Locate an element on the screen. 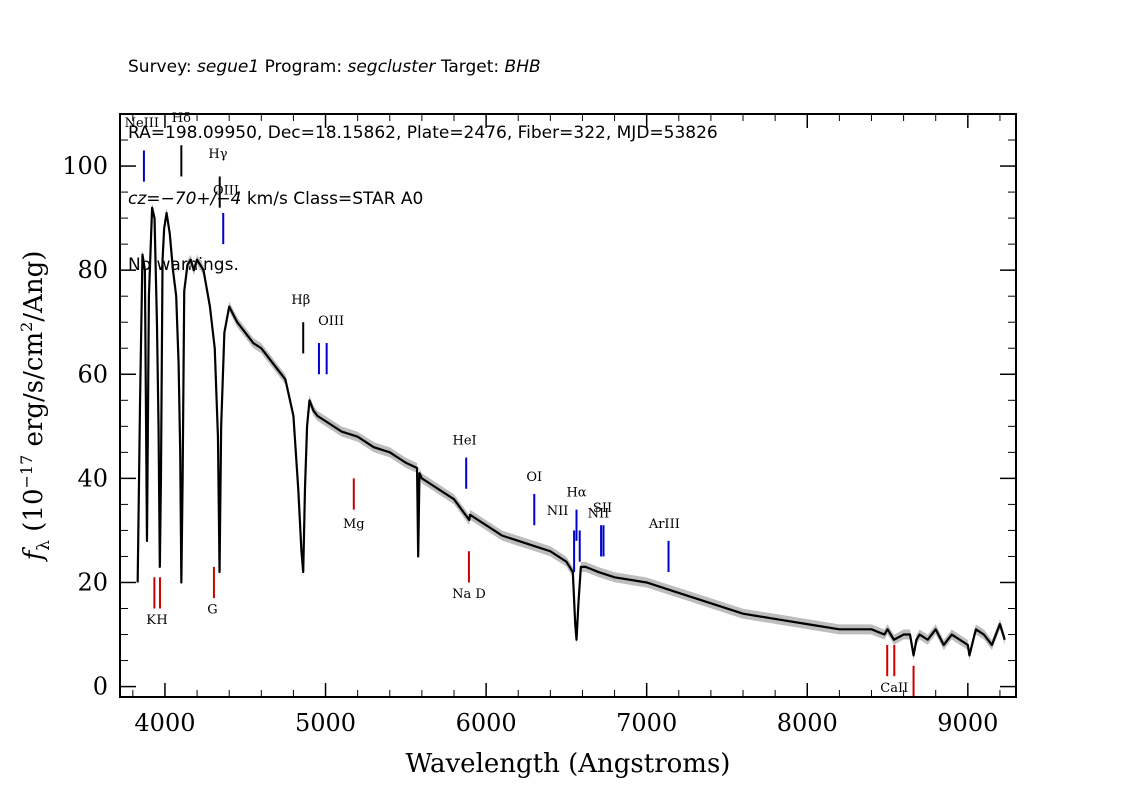 The height and width of the screenshot is (810, 1134). y-tick-label: 0 is located at coordinates (100, 687).